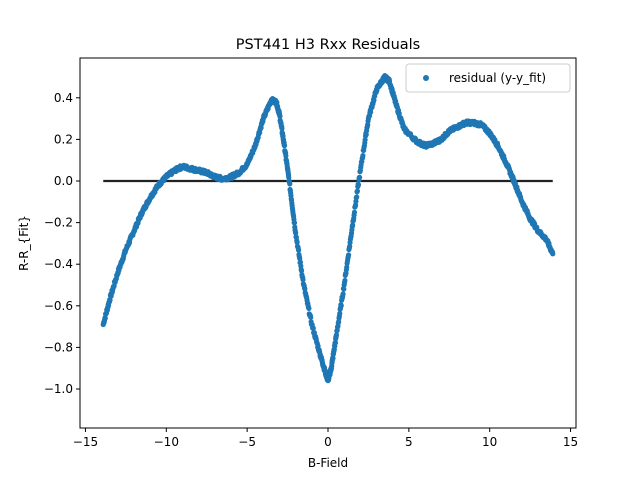  Describe the element at coordinates (58, 306) in the screenshot. I see `y-tick-label: −0.6` at that location.